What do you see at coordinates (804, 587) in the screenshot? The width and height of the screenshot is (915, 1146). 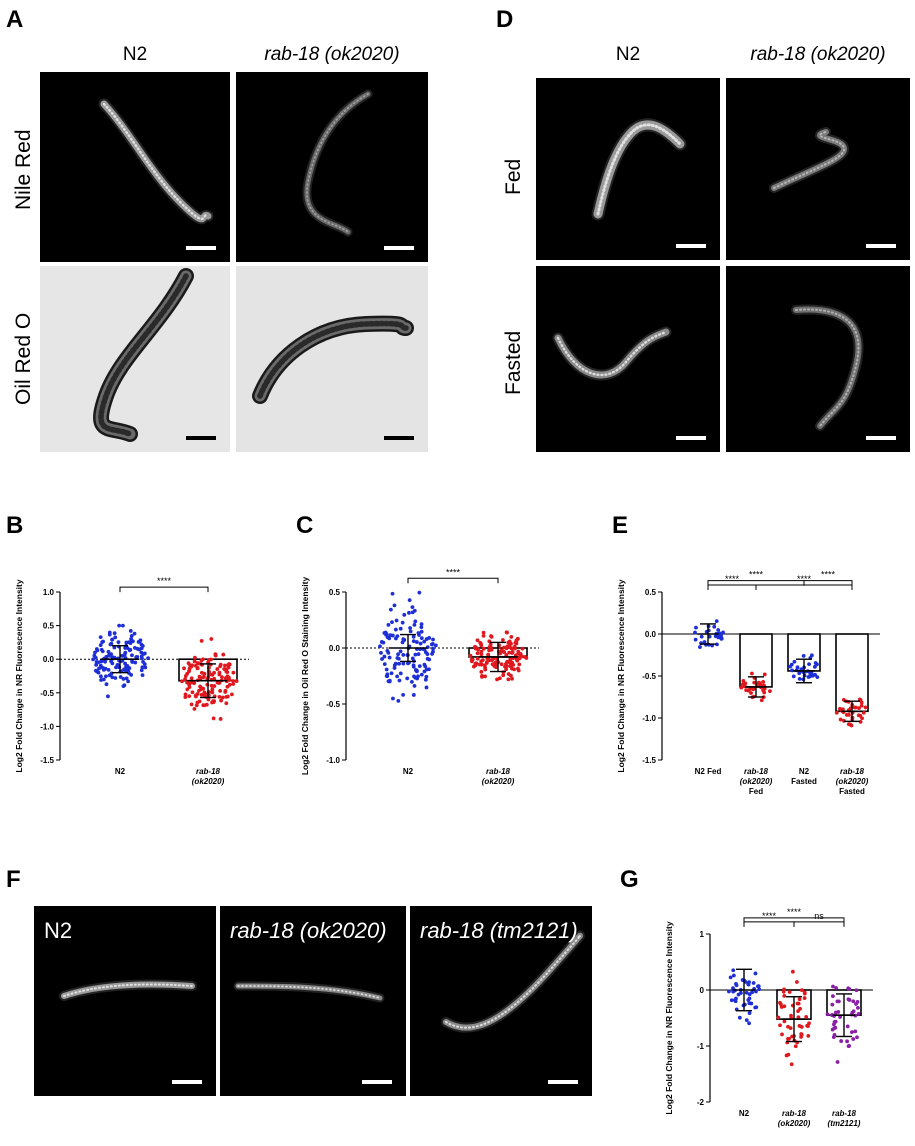 I see `chart-E-sig-bracket` at bounding box center [804, 587].